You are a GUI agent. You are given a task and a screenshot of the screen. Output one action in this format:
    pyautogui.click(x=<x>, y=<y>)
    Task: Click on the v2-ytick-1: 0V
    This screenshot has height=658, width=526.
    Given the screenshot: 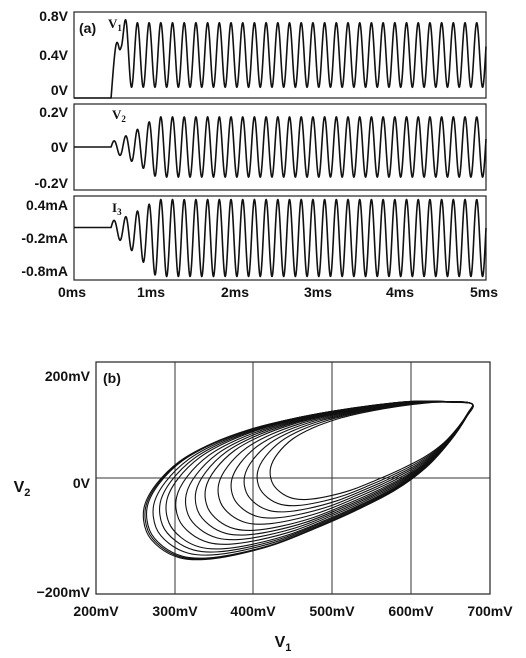 What is the action you would take?
    pyautogui.click(x=60, y=147)
    